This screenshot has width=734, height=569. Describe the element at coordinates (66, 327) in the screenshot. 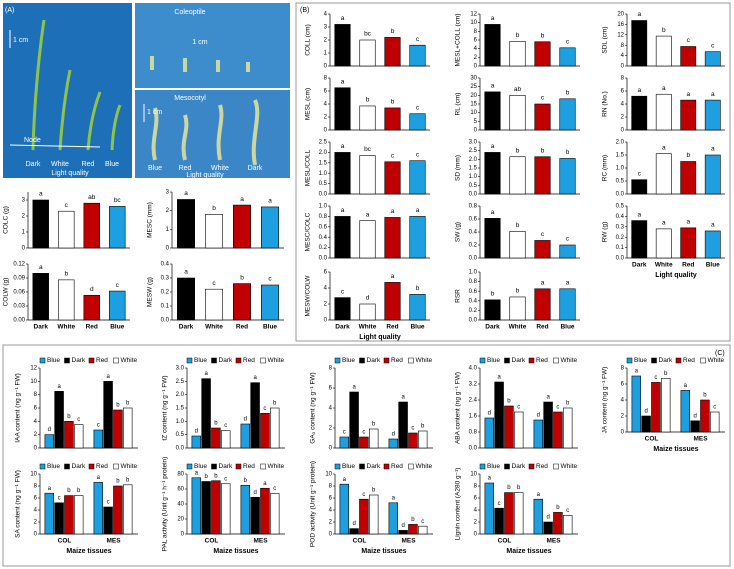

I see `x-tick-label: White` at that location.